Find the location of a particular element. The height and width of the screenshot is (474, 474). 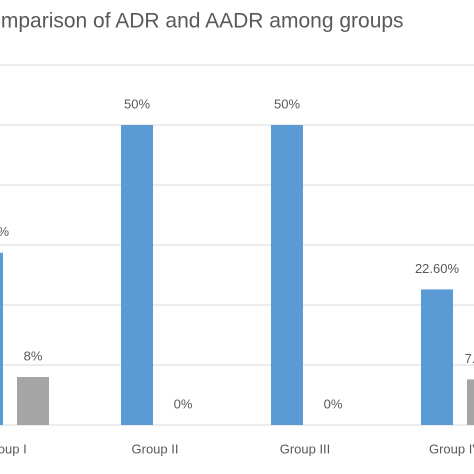

x-tick-label: Group I is located at coordinates (13, 448).